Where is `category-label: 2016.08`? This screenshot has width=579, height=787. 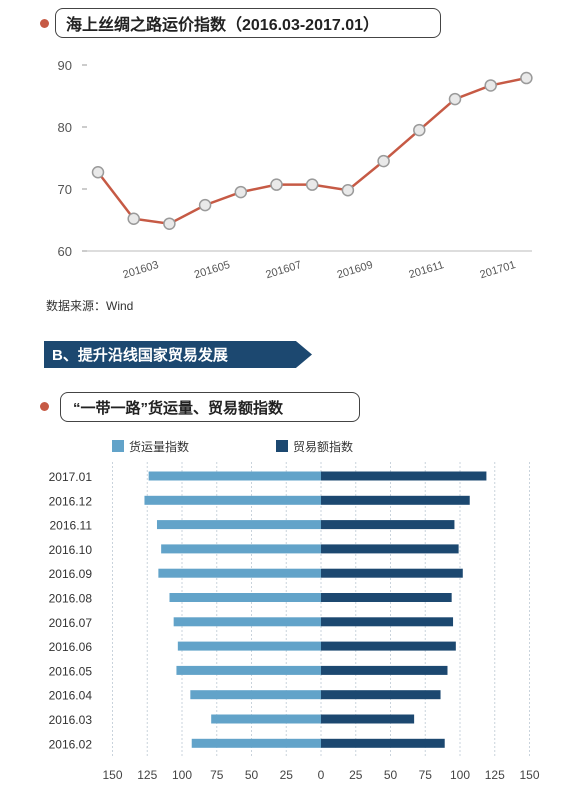
category-label: 2016.08 is located at coordinates (71, 599).